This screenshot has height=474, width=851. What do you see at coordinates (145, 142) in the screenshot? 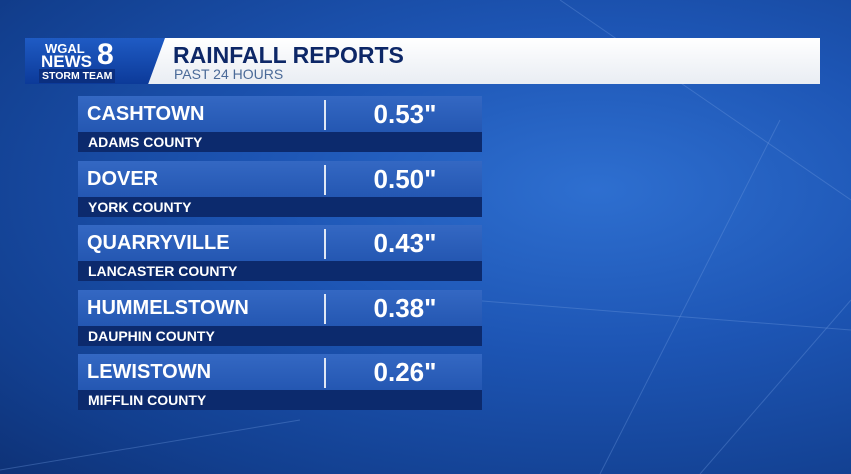
I see `county-name: ADAMS COUNTY` at bounding box center [145, 142].